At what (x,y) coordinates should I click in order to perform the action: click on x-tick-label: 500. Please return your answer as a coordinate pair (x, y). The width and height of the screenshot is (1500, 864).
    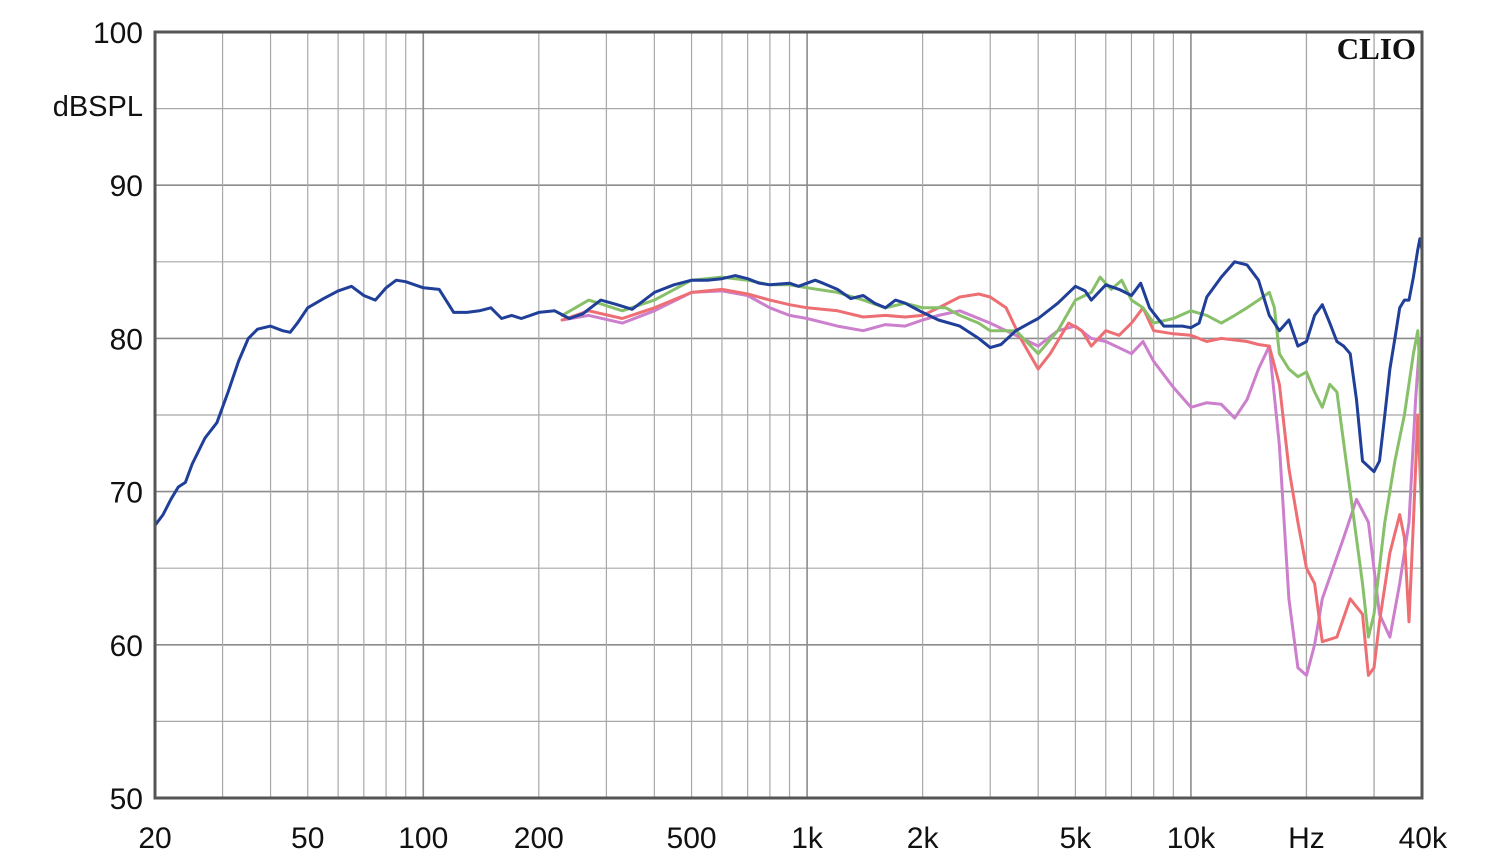
    Looking at the image, I should click on (692, 838).